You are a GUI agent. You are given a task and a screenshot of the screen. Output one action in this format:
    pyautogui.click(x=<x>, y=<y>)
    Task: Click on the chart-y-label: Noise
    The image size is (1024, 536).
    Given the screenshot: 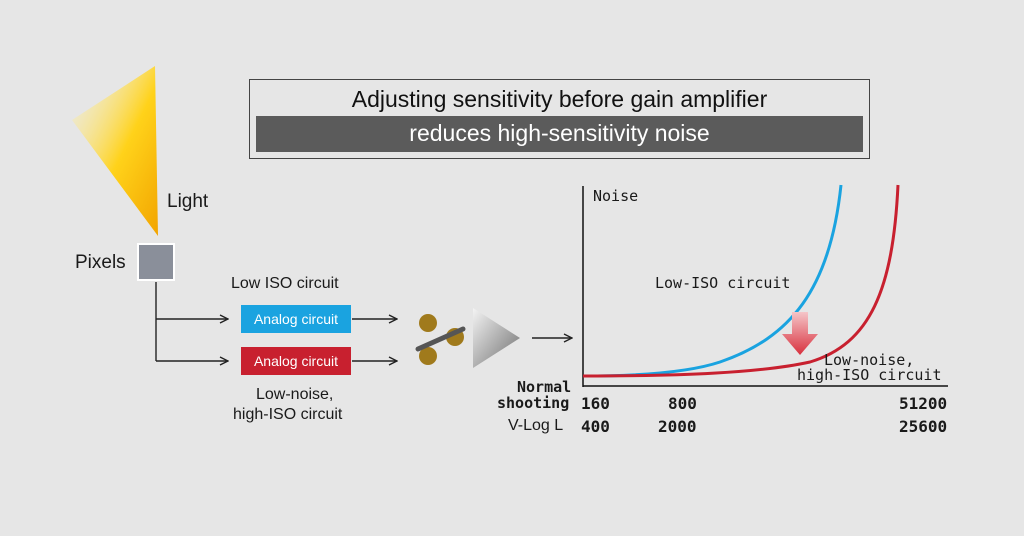 What is the action you would take?
    pyautogui.click(x=616, y=196)
    